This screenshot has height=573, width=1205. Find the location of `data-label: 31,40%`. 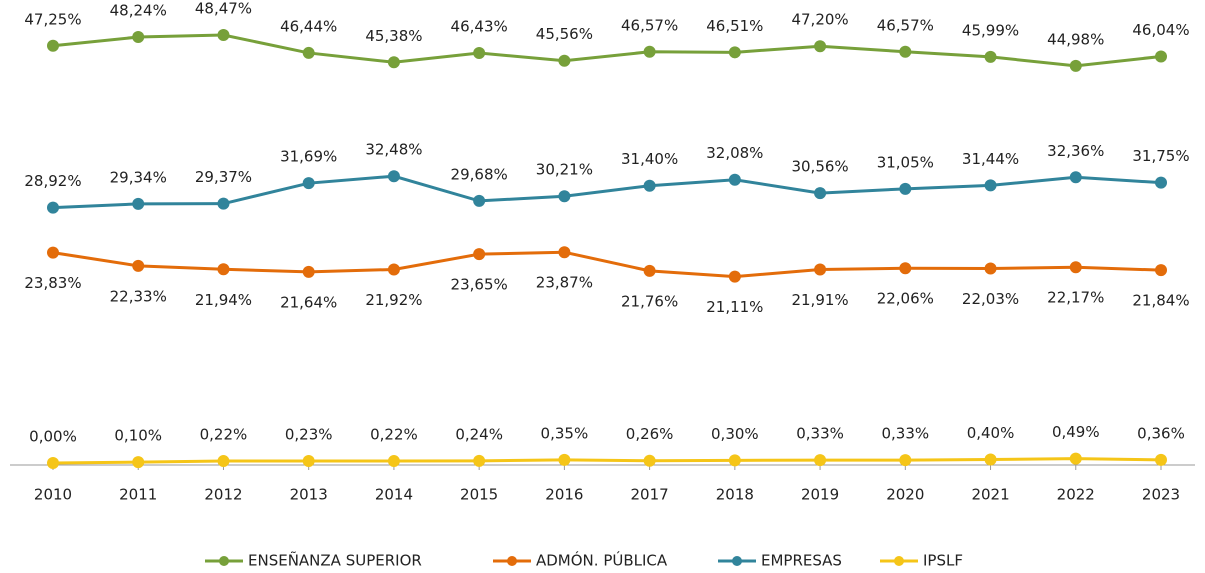

data-label: 31,40% is located at coordinates (649, 159).